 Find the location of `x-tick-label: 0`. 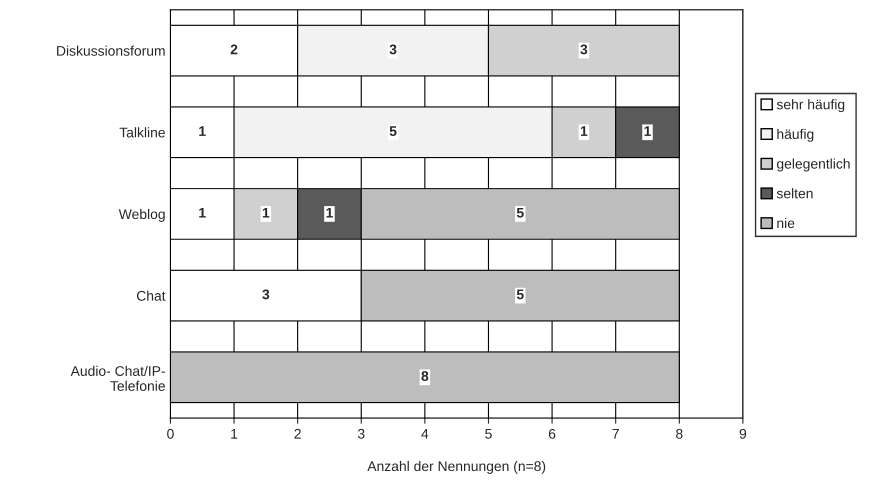

x-tick-label: 0 is located at coordinates (170, 433).